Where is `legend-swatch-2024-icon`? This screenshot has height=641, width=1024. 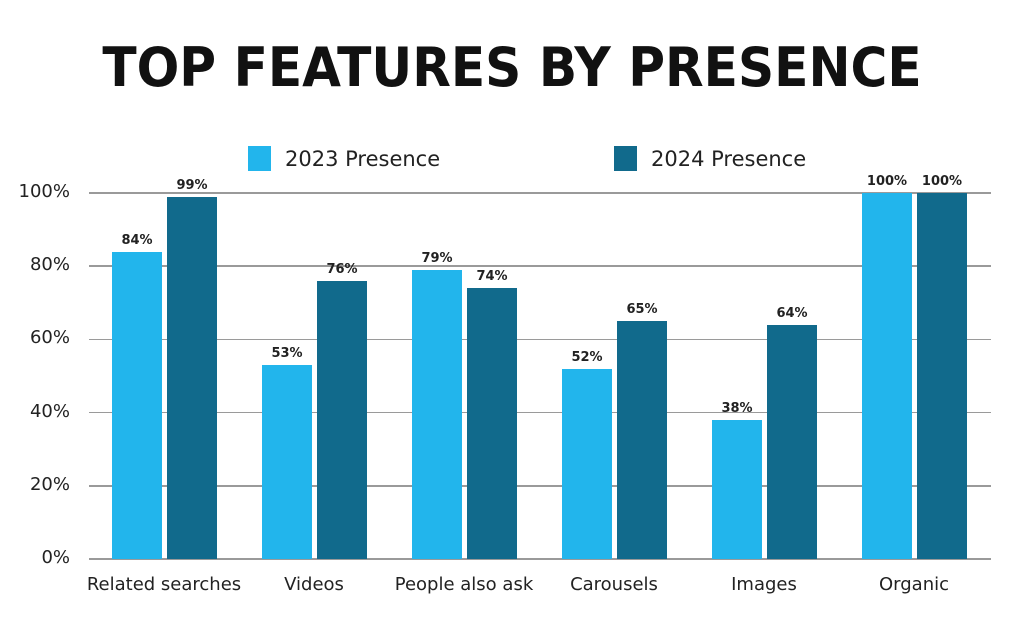 legend-swatch-2024-icon is located at coordinates (625, 158).